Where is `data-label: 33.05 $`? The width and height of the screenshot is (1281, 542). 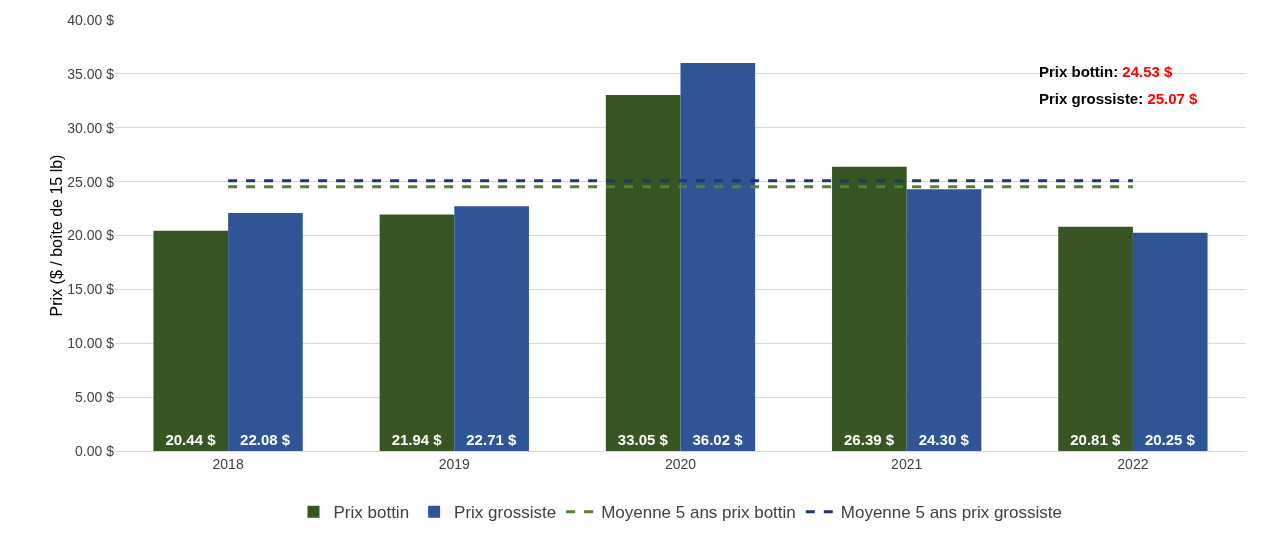
data-label: 33.05 $ is located at coordinates (643, 439).